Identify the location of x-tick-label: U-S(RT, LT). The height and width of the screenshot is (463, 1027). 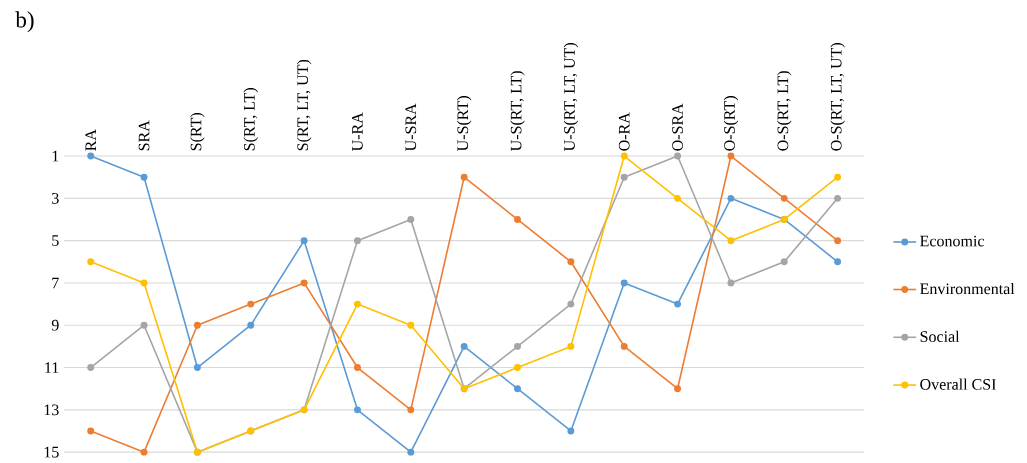
(517, 111).